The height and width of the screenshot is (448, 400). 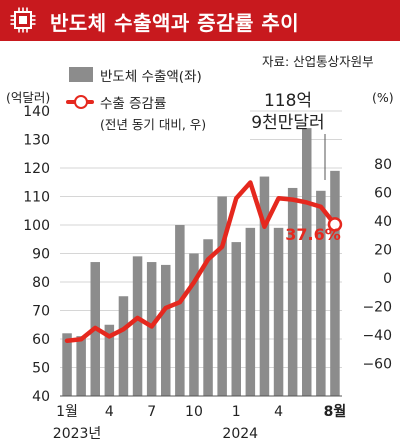 What do you see at coordinates (383, 194) in the screenshot?
I see `right-axis-tick-label: 60` at bounding box center [383, 194].